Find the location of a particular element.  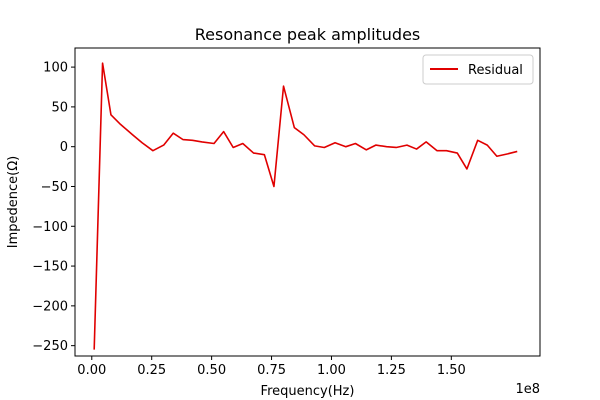

legend-box is located at coordinates (478, 69).